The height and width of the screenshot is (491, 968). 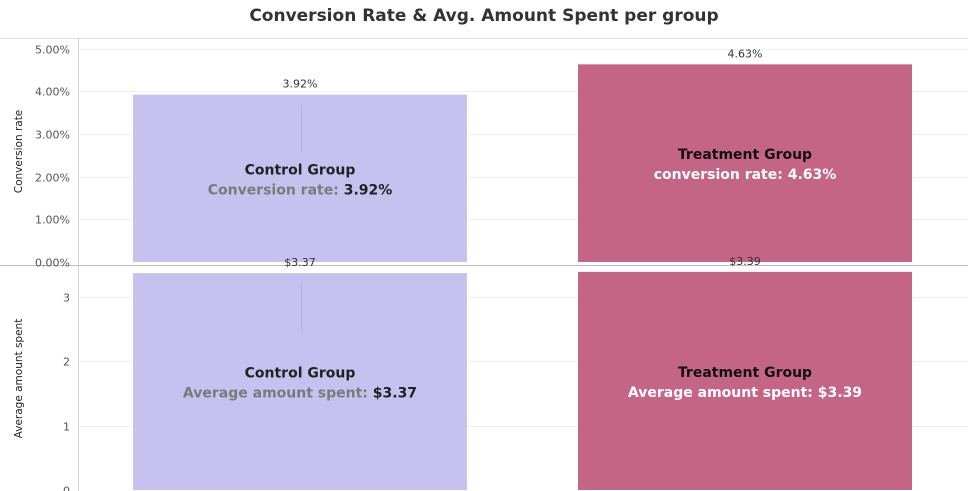 I want to click on y-axis-title: Conversion rate, so click(x=19, y=152).